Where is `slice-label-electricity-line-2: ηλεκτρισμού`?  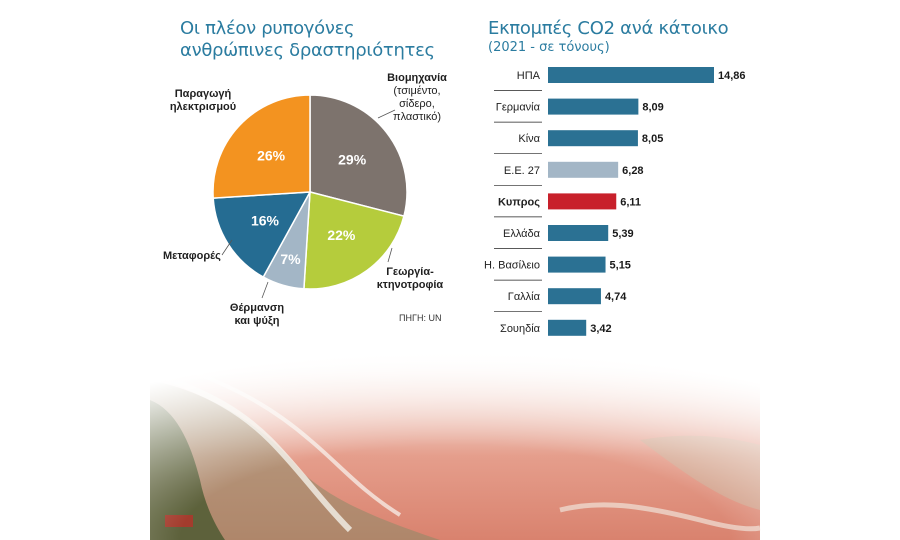 slice-label-electricity-line-2: ηλεκτρισμού is located at coordinates (203, 107).